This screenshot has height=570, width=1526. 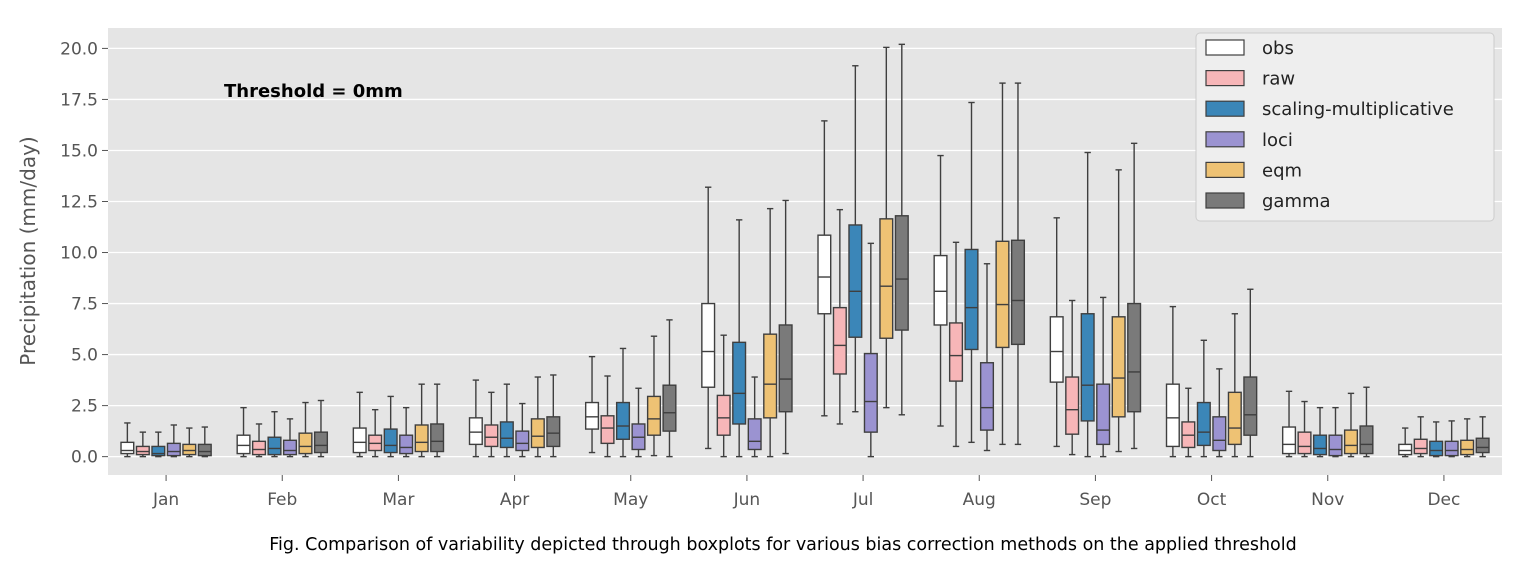 What do you see at coordinates (1451, 439) in the screenshot?
I see `box-loci-Dec` at bounding box center [1451, 439].